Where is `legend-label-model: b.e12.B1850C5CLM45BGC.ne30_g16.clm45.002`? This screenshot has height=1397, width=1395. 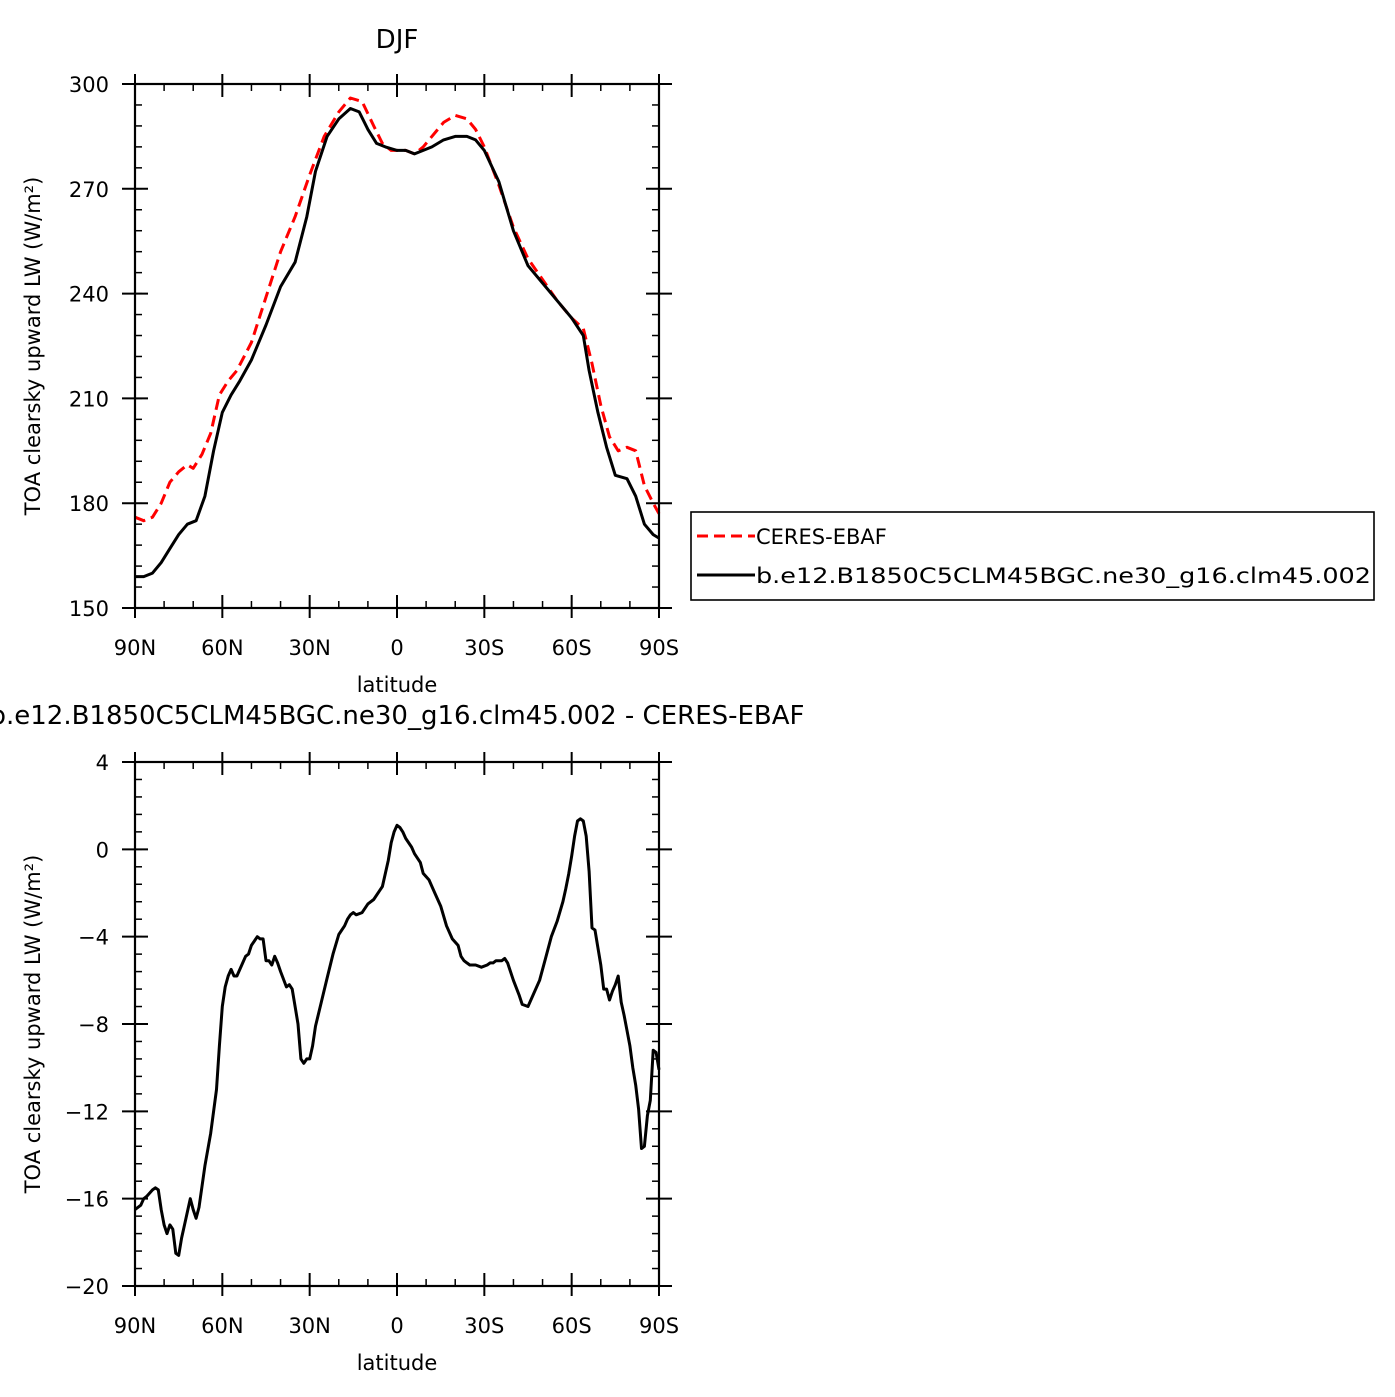
legend-label-model: b.e12.B1850C5CLM45BGC.ne30_g16.clm45.002 is located at coordinates (1063, 576).